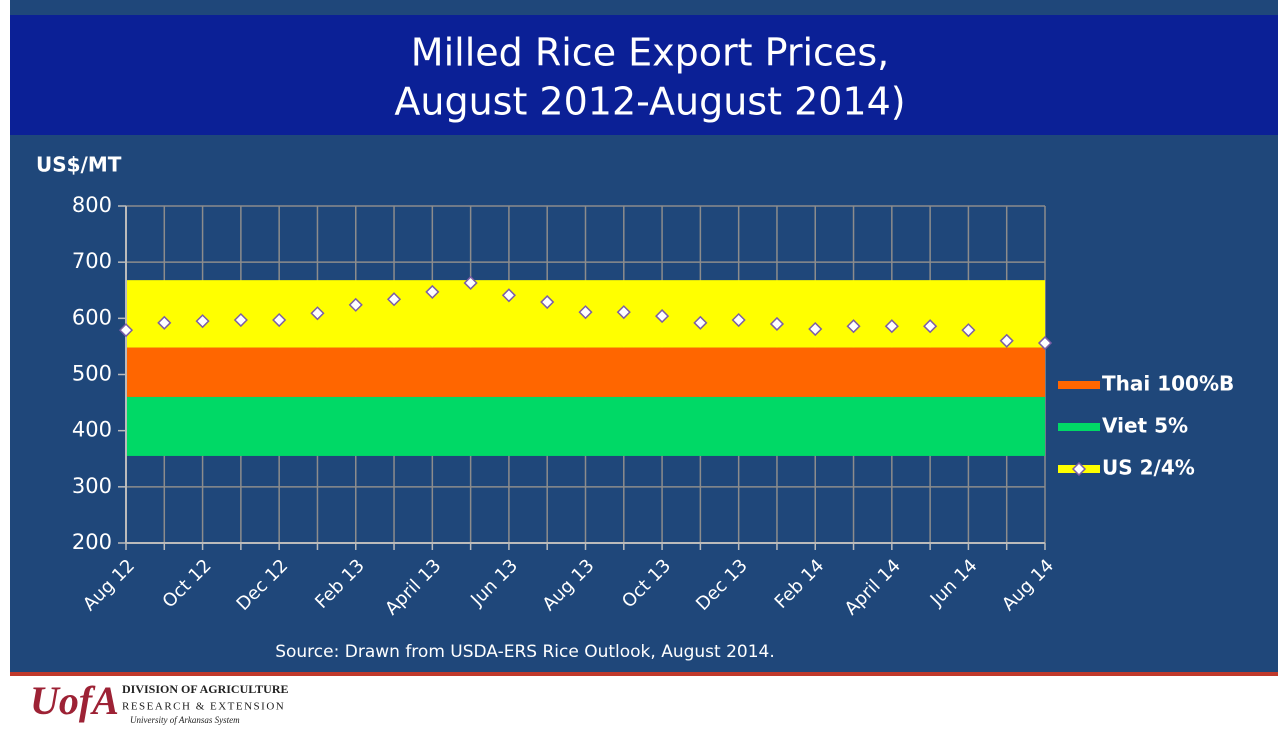 The height and width of the screenshot is (733, 1278). What do you see at coordinates (1079, 469) in the screenshot?
I see `legend-marker` at bounding box center [1079, 469].